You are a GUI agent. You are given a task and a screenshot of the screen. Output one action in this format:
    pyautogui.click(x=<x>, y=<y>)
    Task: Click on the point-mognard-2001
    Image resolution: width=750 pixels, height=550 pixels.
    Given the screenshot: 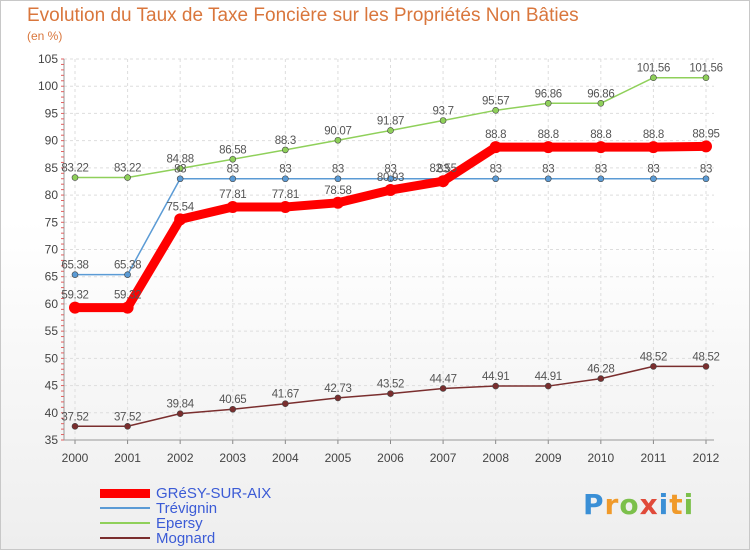 What is the action you would take?
    pyautogui.click(x=127, y=426)
    